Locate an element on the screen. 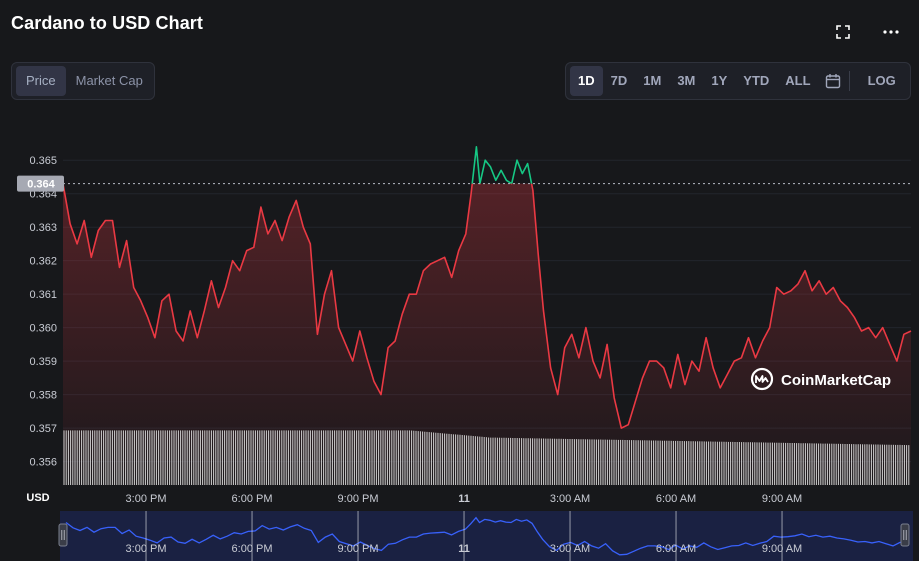 The width and height of the screenshot is (919, 561). coinmarketcap-watermark: CoinMarketCap is located at coordinates (820, 379).